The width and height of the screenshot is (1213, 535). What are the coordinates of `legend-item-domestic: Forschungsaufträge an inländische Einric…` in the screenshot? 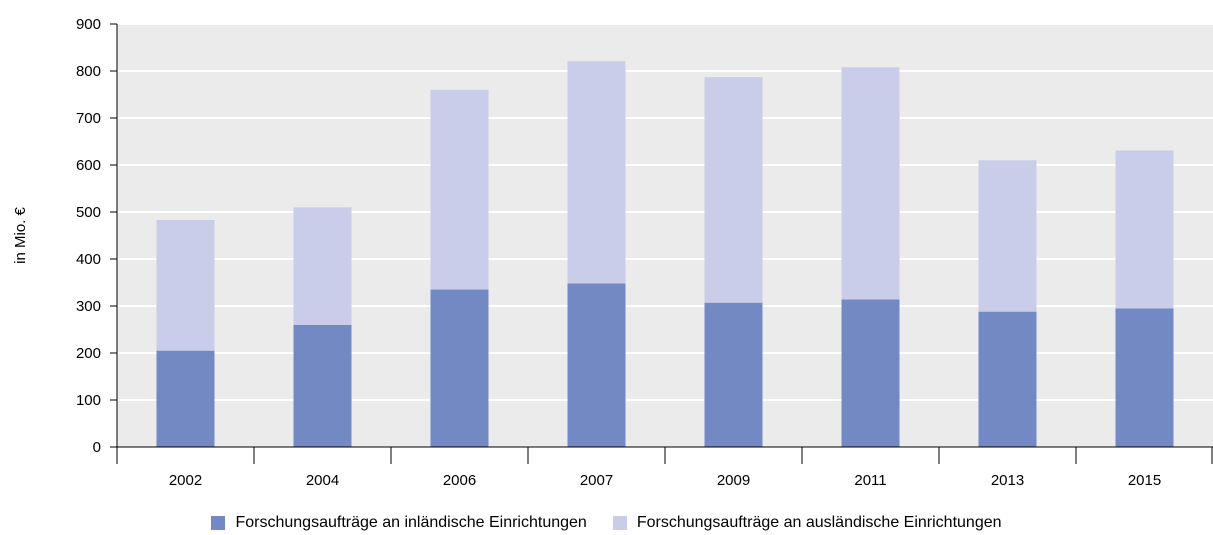 It's located at (399, 523).